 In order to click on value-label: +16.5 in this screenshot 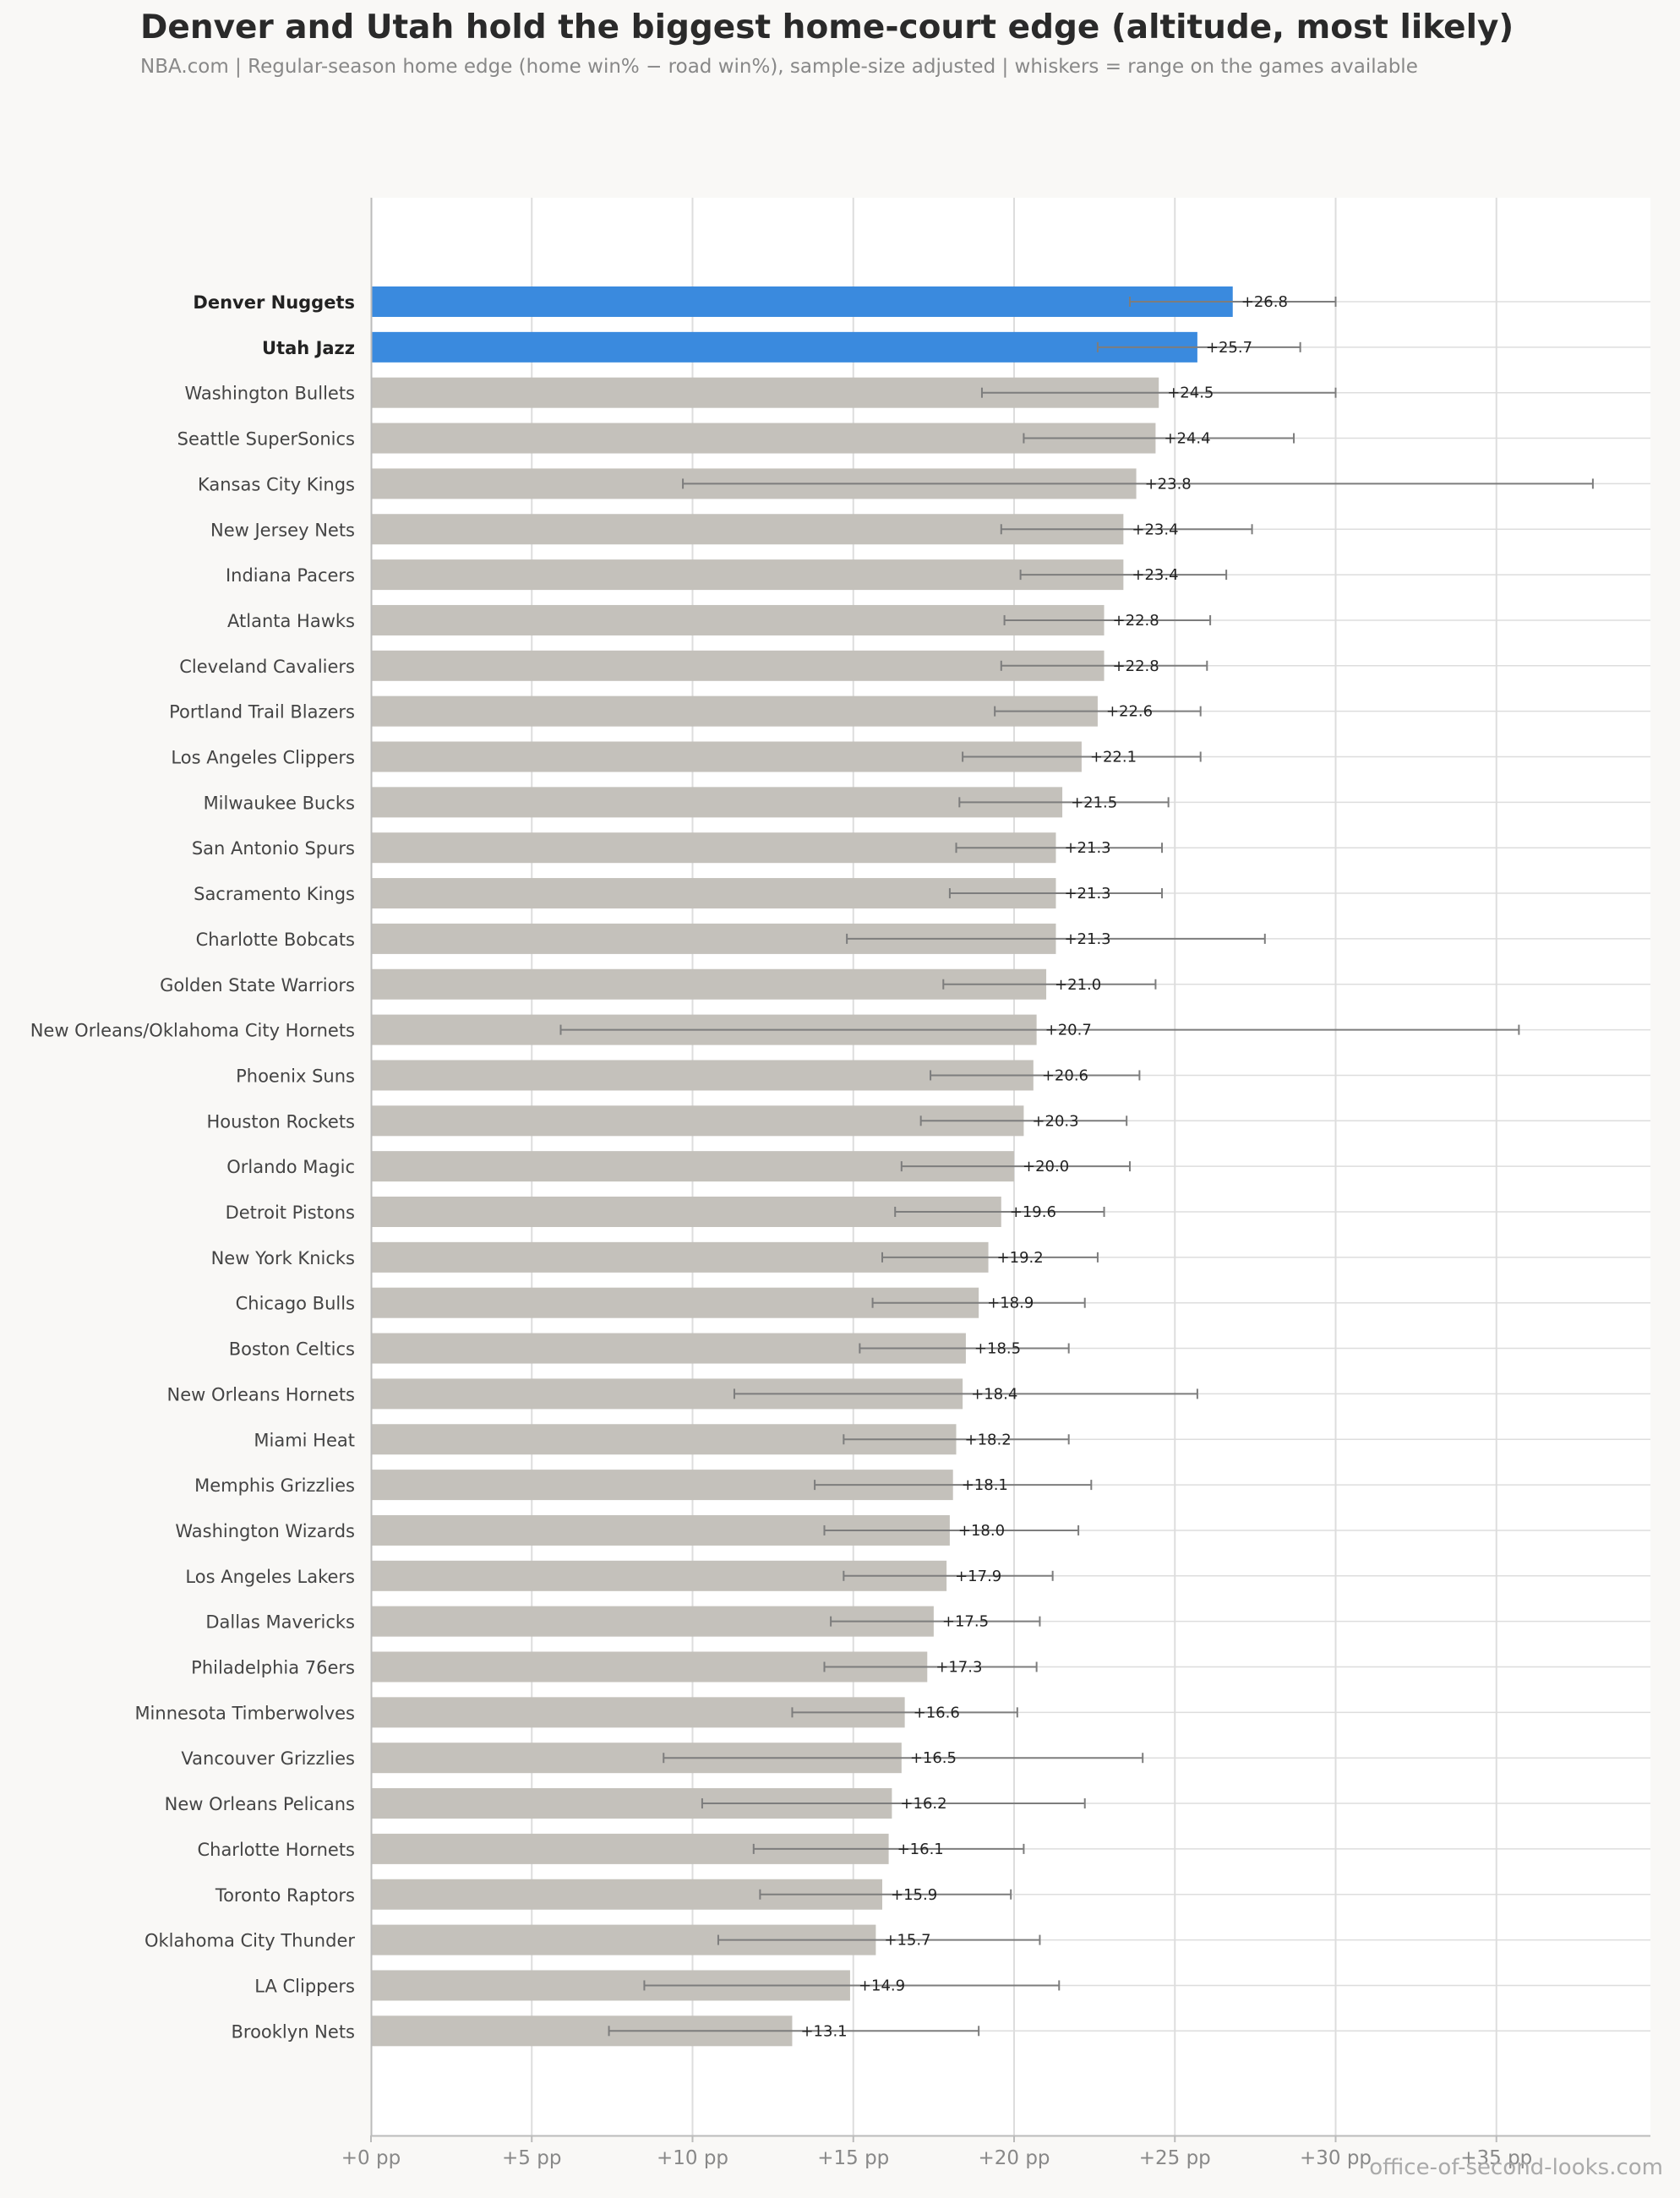, I will do `click(933, 1758)`.